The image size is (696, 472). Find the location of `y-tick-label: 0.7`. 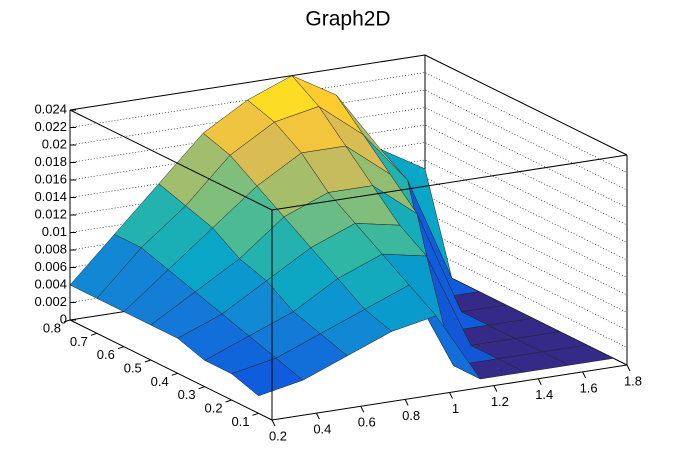

y-tick-label: 0.7 is located at coordinates (79, 341).